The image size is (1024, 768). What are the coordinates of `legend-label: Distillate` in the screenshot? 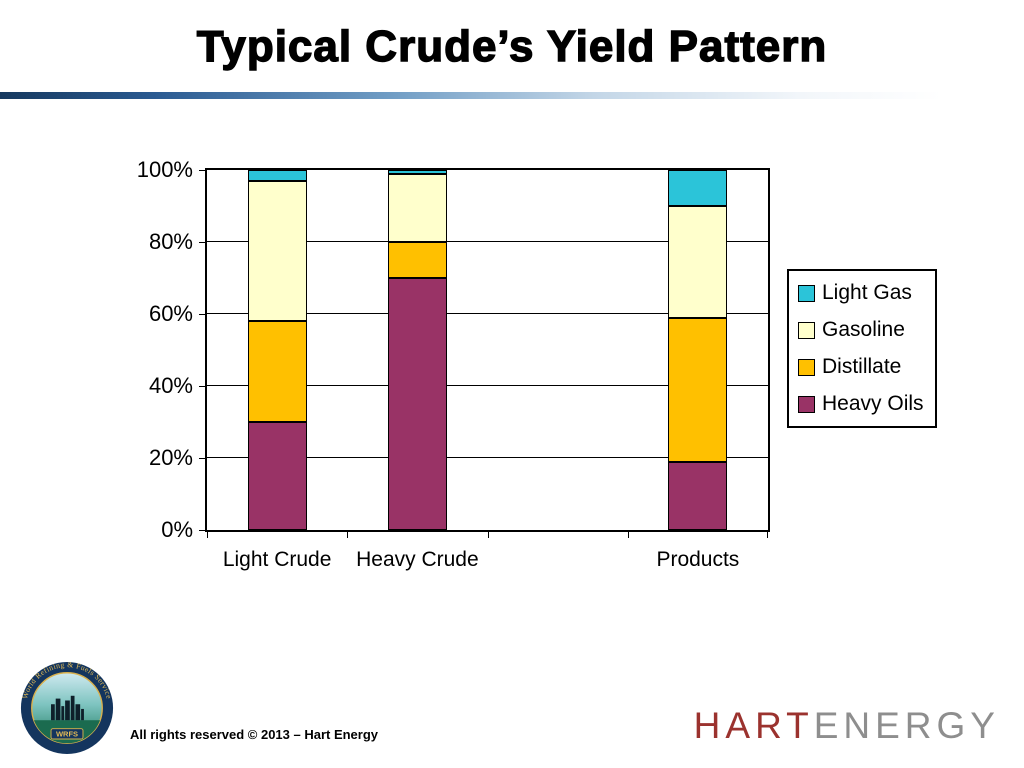 It's located at (862, 366).